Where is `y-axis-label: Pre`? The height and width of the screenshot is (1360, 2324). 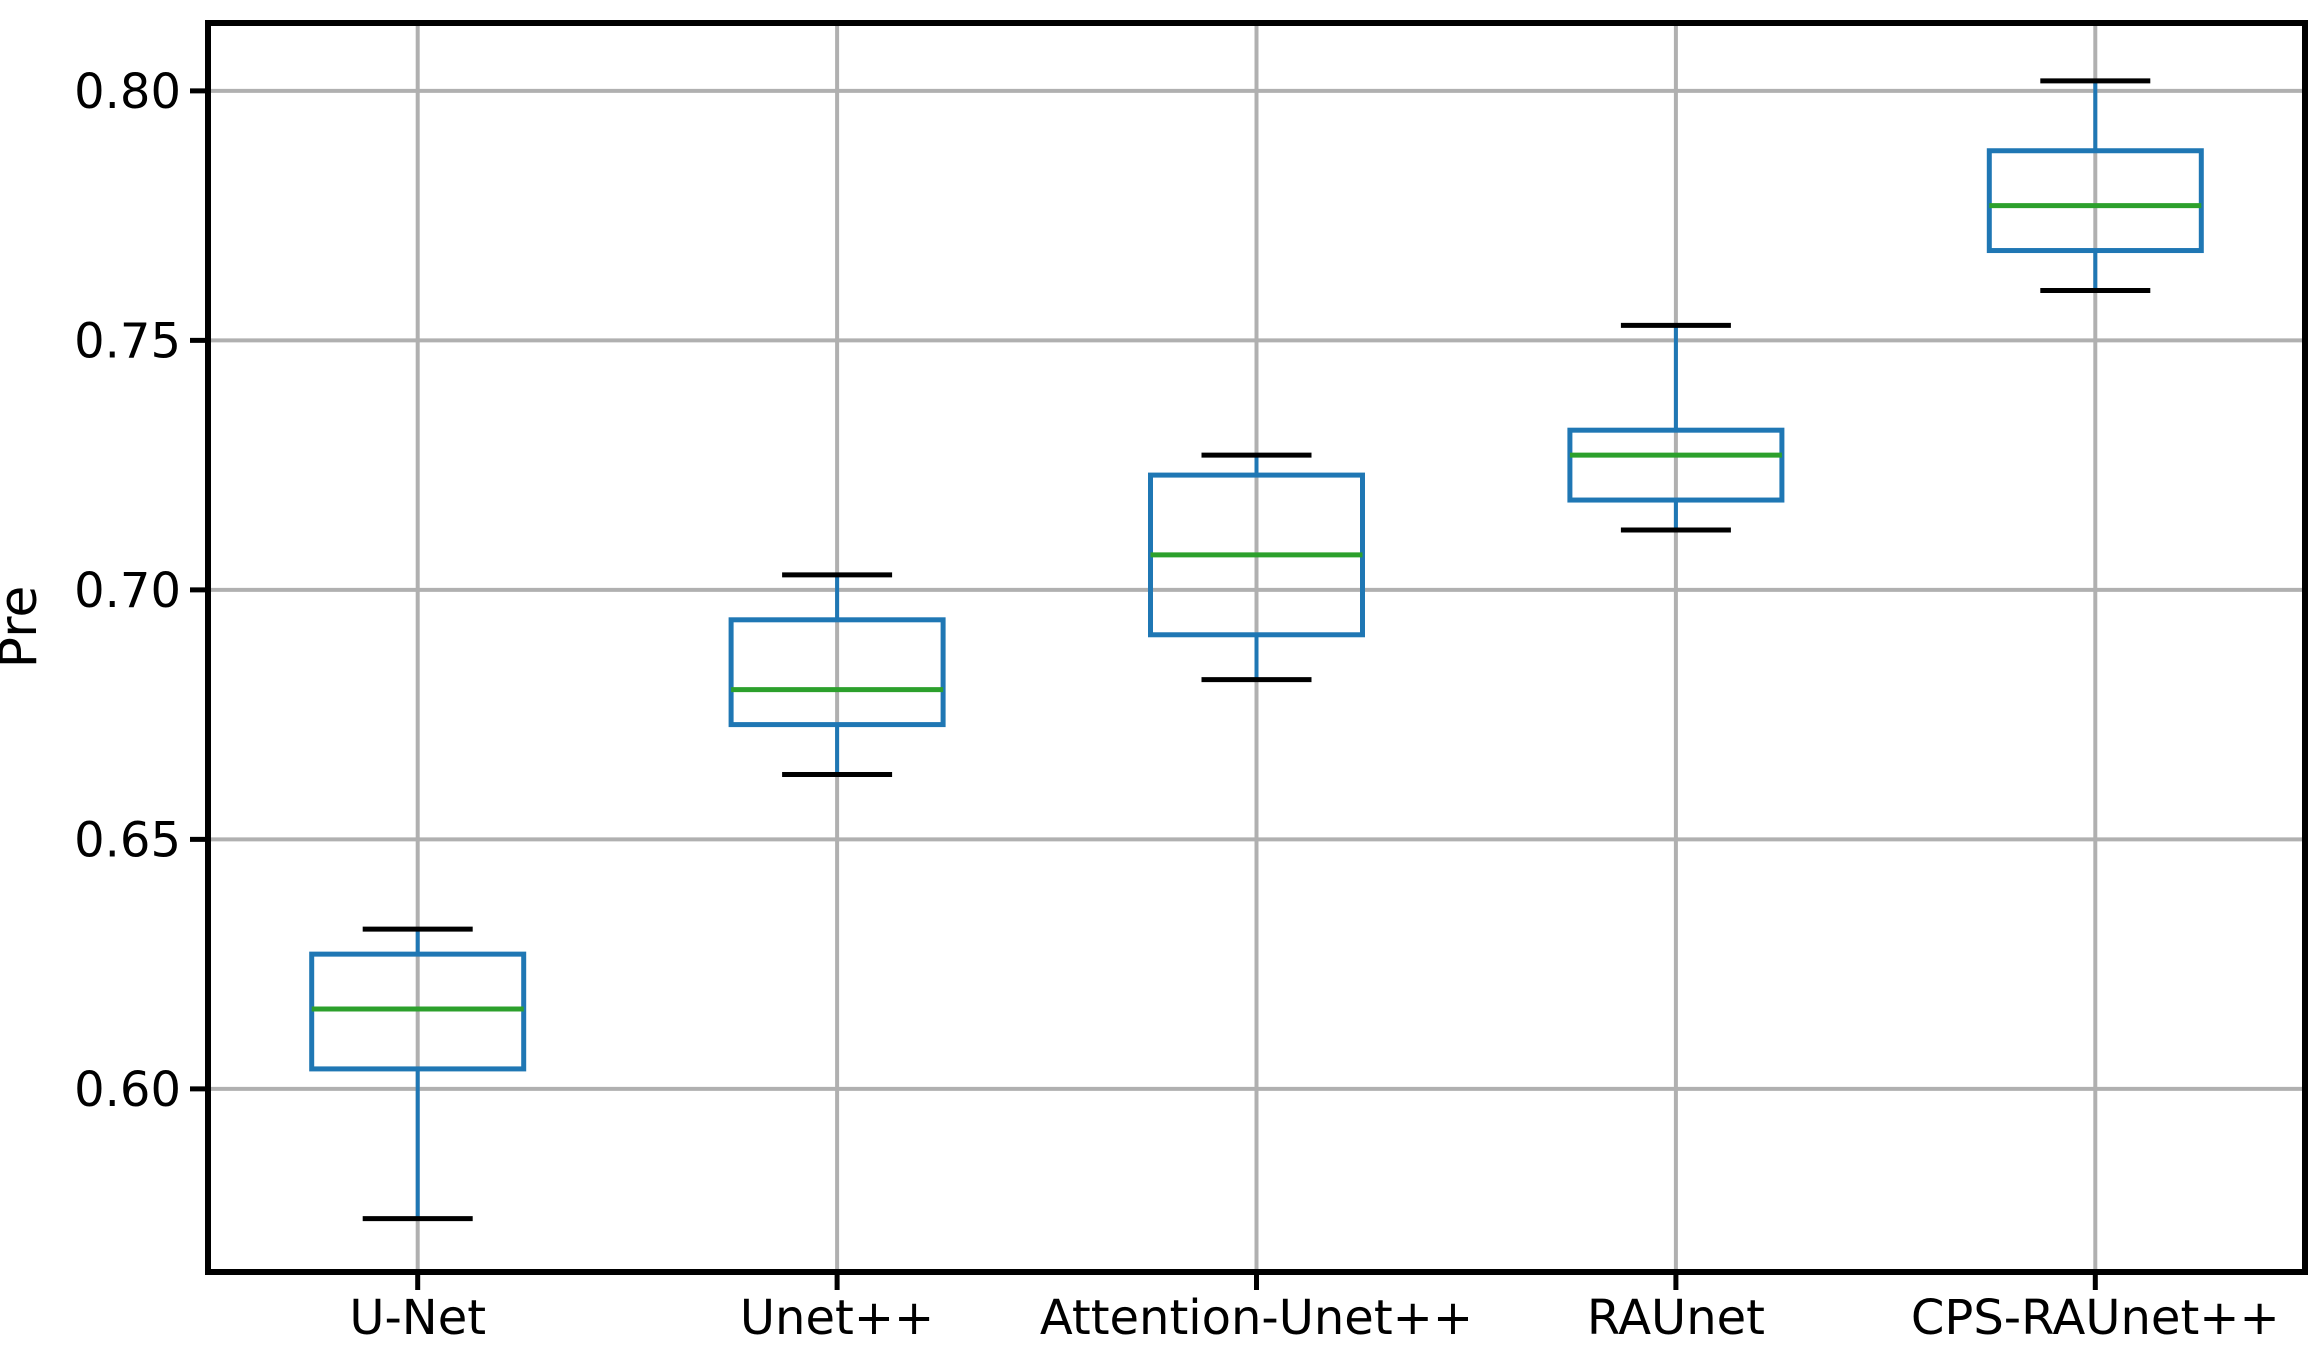 y-axis-label: Pre is located at coordinates (24, 627).